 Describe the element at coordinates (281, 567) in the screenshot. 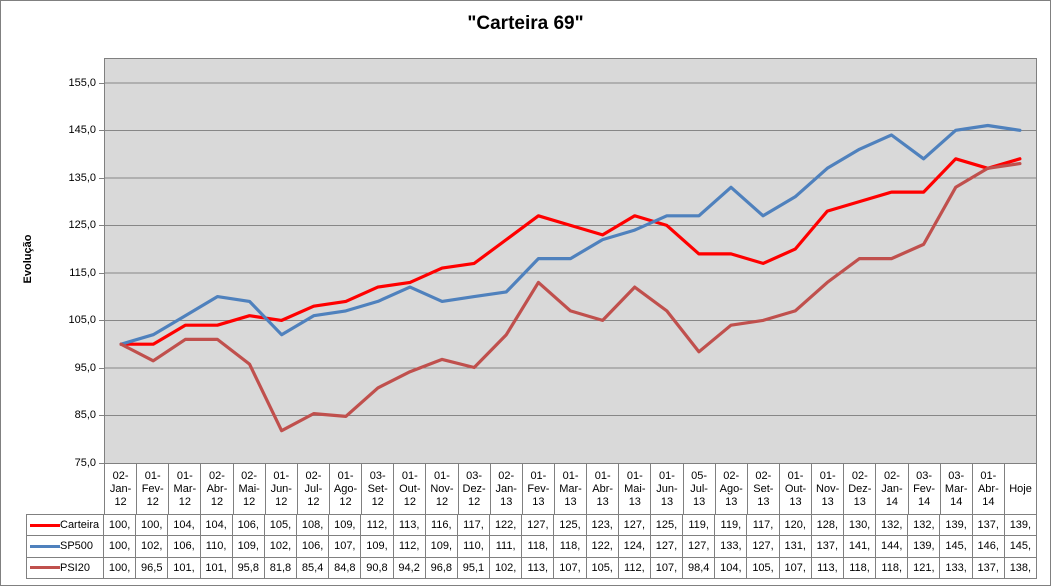

I see `table-cell: 81,8` at that location.